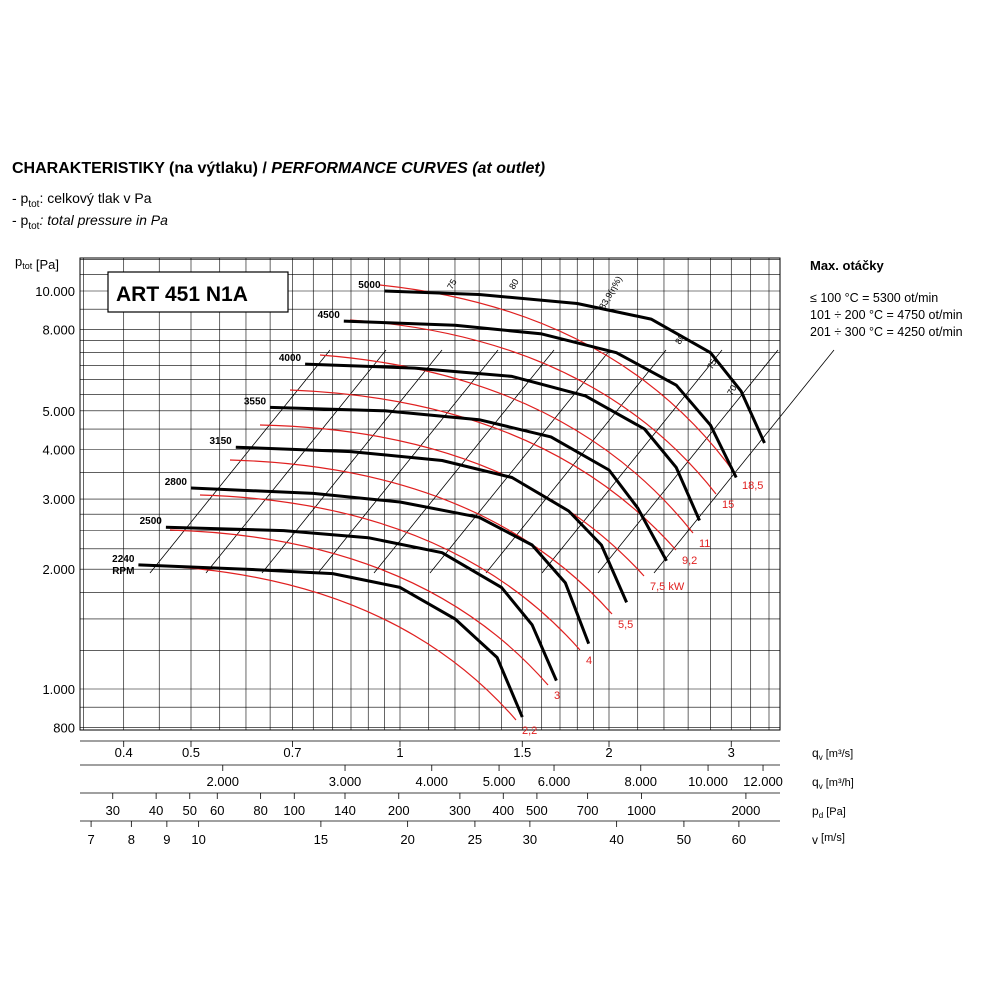 Image resolution: width=1000 pixels, height=1000 pixels. What do you see at coordinates (554, 781) in the screenshot?
I see `axis-tick-label: 6.000` at bounding box center [554, 781].